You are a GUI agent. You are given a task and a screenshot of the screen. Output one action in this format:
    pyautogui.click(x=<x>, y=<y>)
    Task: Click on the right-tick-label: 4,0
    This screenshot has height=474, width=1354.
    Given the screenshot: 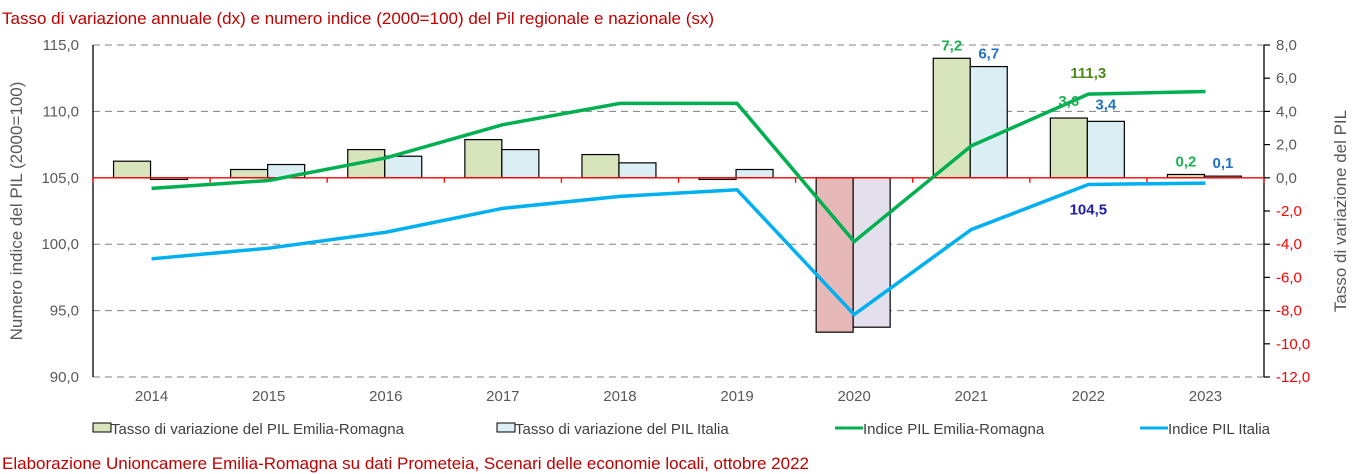 What is the action you would take?
    pyautogui.click(x=1286, y=111)
    